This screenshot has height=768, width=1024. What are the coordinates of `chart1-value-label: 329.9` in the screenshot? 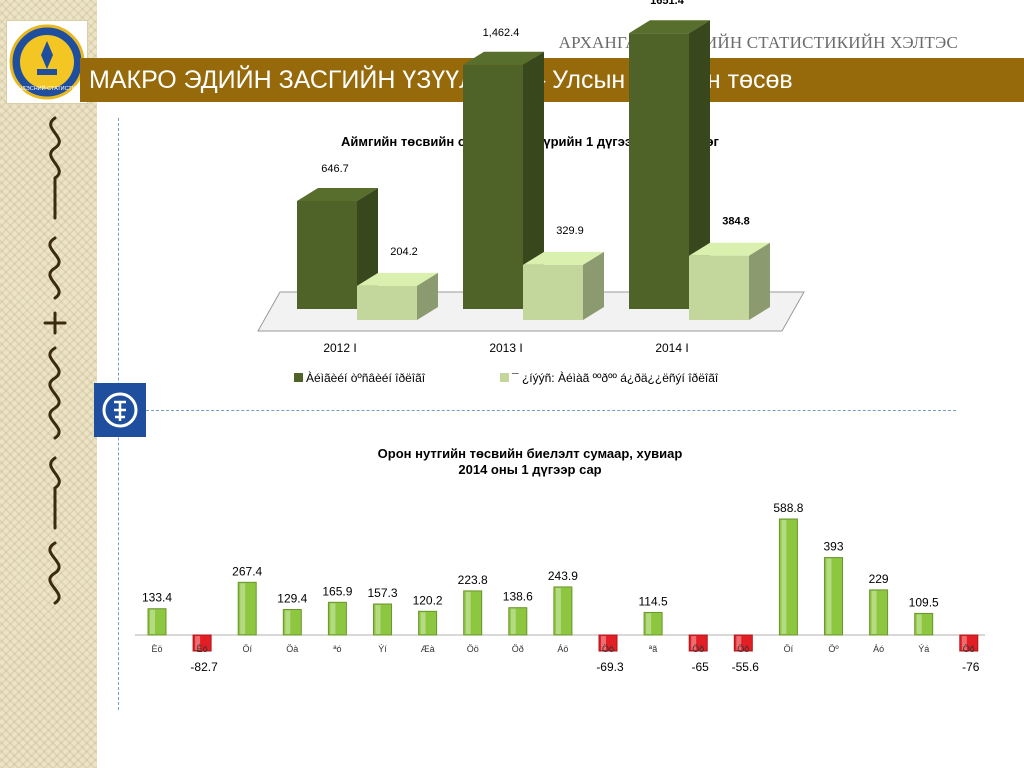 It's located at (570, 231).